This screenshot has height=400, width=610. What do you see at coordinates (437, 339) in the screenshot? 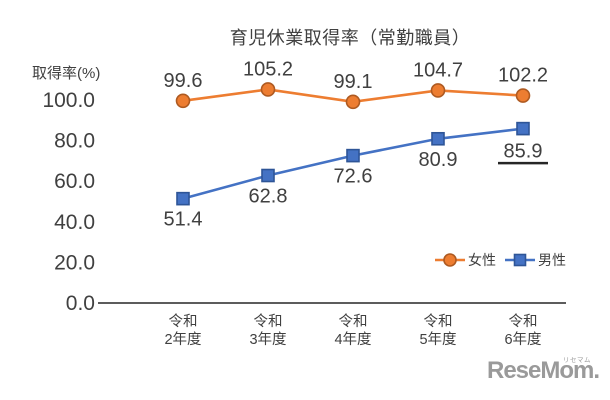
I see `category-label-line2: 5年度` at bounding box center [437, 339].